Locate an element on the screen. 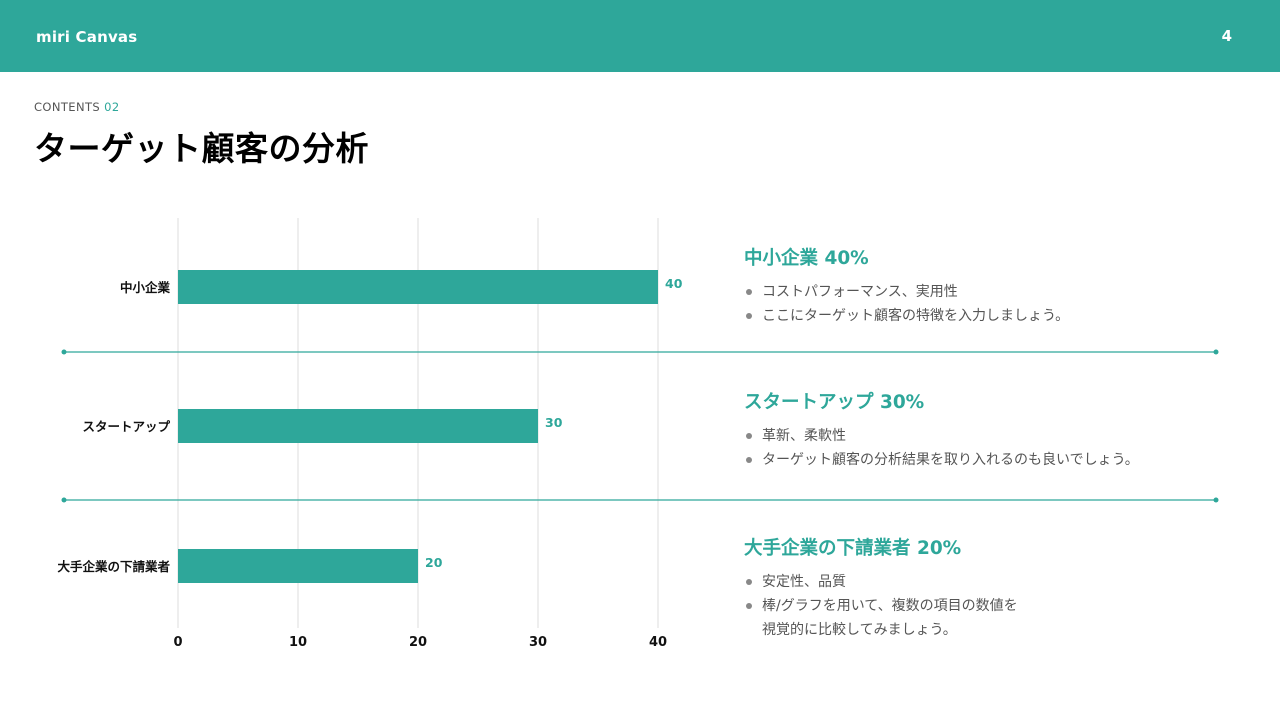 The height and width of the screenshot is (720, 1280). x-tick-label: 10 is located at coordinates (298, 642).